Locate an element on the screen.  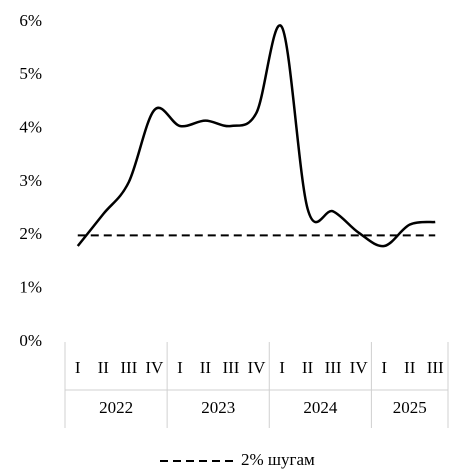
legend-label: 2% шугам is located at coordinates (278, 459).